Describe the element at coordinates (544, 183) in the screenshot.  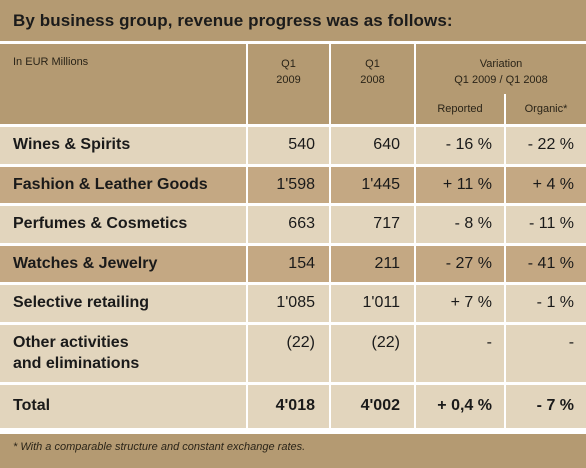
I see `row-organic: + 4 %` at that location.